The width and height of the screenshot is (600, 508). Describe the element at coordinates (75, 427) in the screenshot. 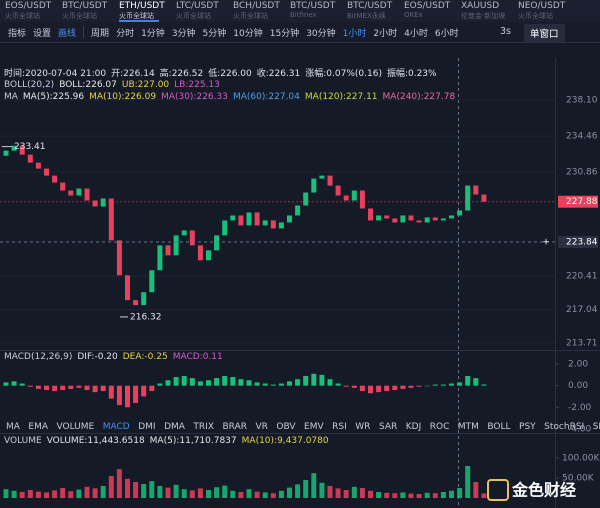

I see `indicator-tab: VOLUME` at that location.